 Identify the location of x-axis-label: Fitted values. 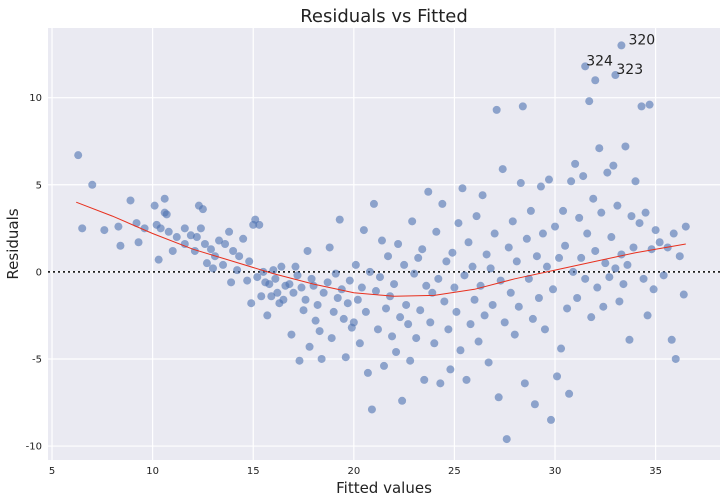
(384, 488).